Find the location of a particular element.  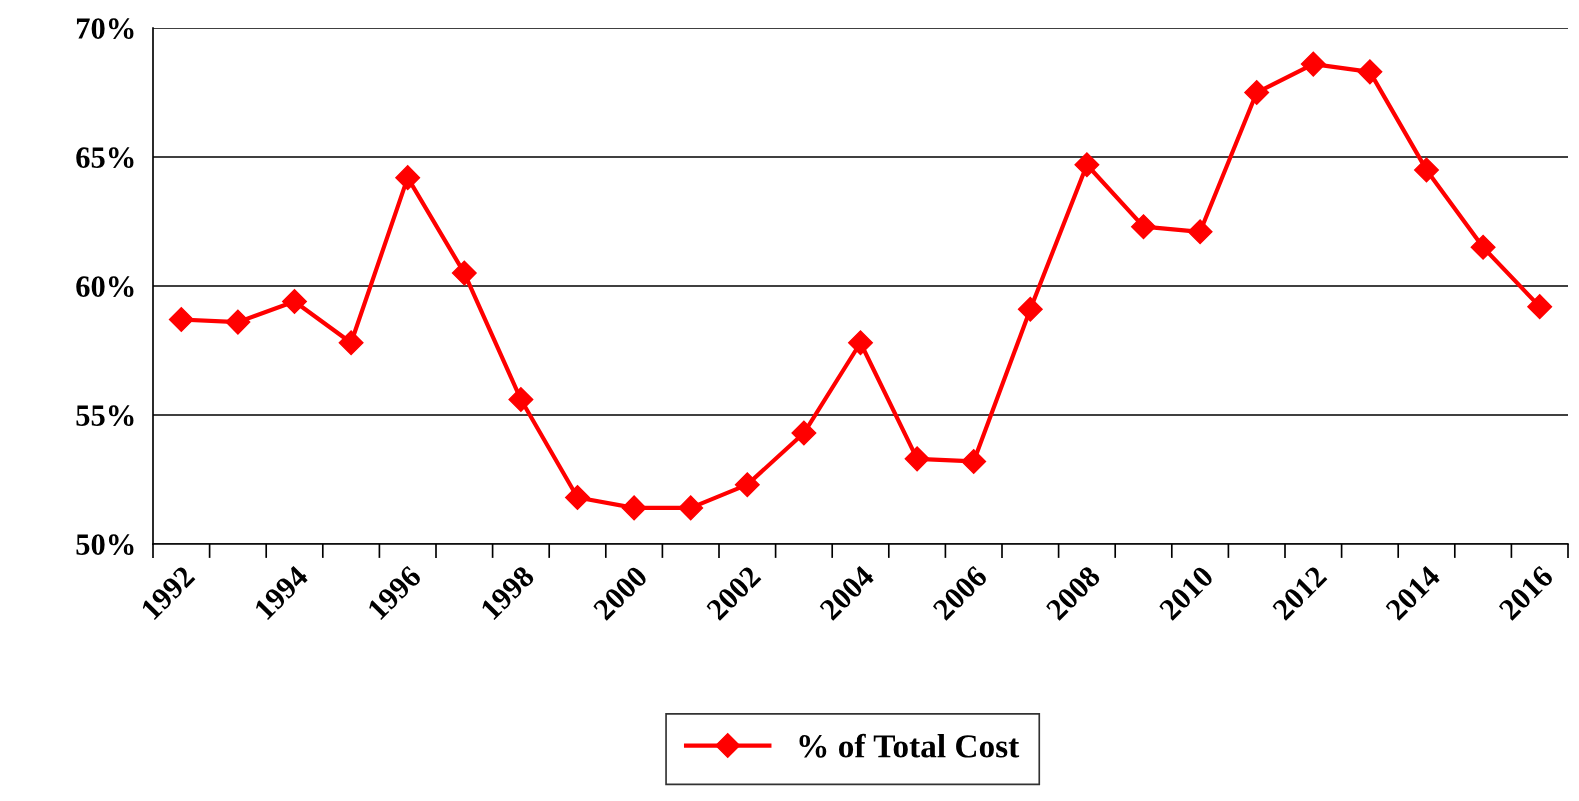

legend-label: % of Total Cost is located at coordinates (909, 745).